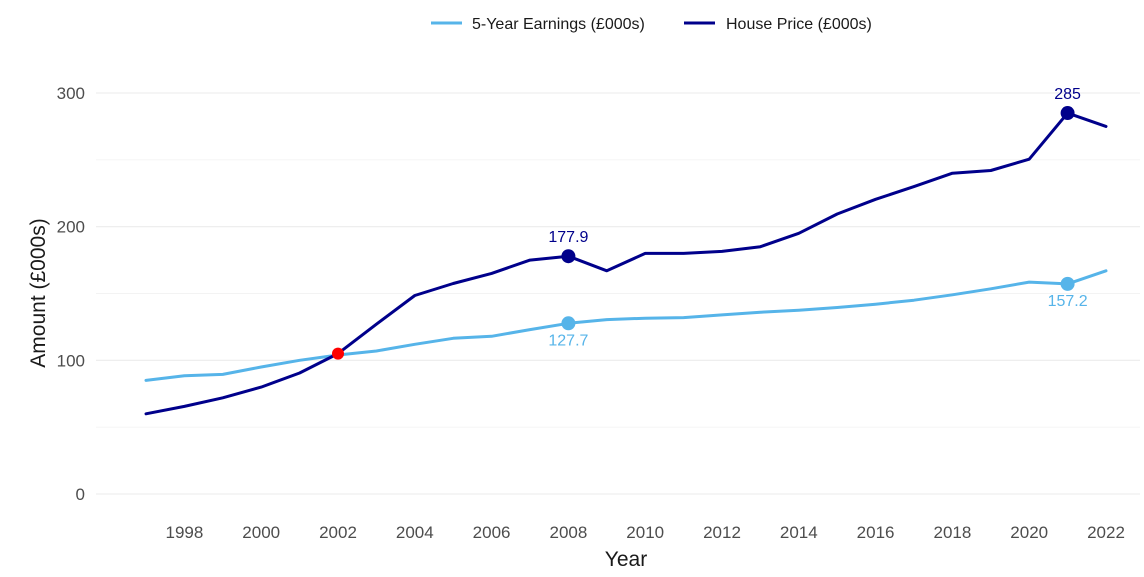  Describe the element at coordinates (415, 532) in the screenshot. I see `x-tick-label: 2004` at that location.